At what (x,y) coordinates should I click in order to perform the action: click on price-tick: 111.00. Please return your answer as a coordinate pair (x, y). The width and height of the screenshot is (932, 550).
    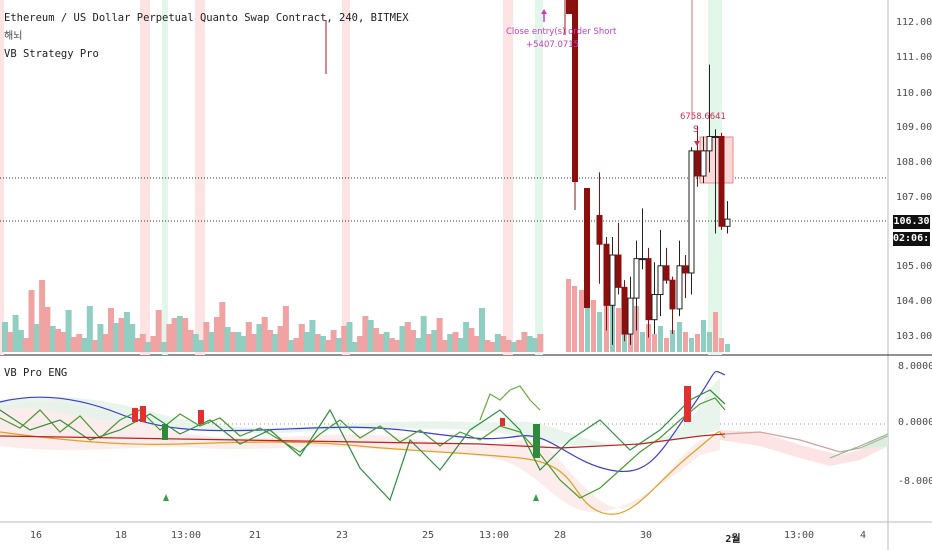
    Looking at the image, I should click on (914, 57).